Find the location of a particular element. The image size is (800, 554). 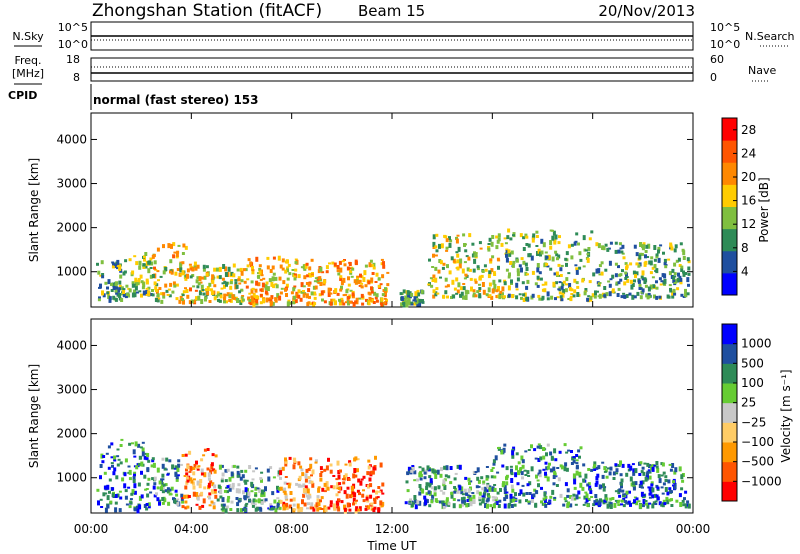

colorbar-tick-label: 20 is located at coordinates (748, 177).